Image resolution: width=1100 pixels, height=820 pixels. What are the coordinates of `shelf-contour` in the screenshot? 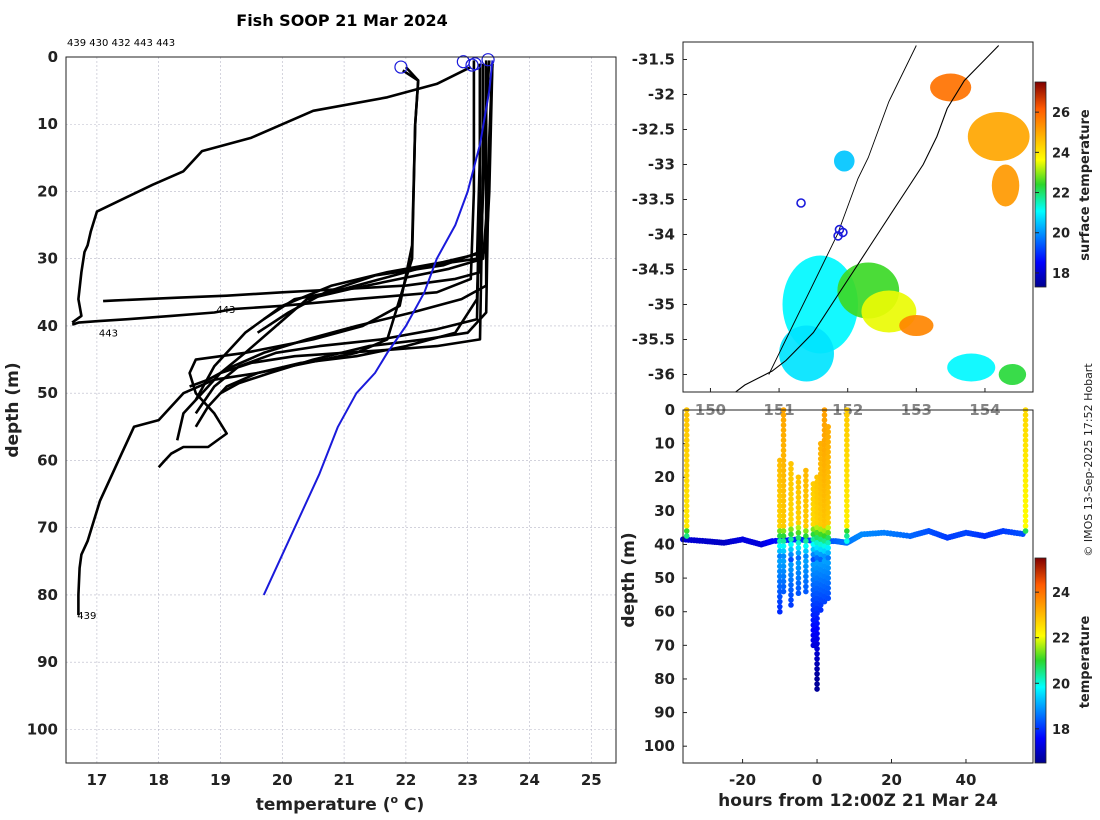 It's located at (842, 210).